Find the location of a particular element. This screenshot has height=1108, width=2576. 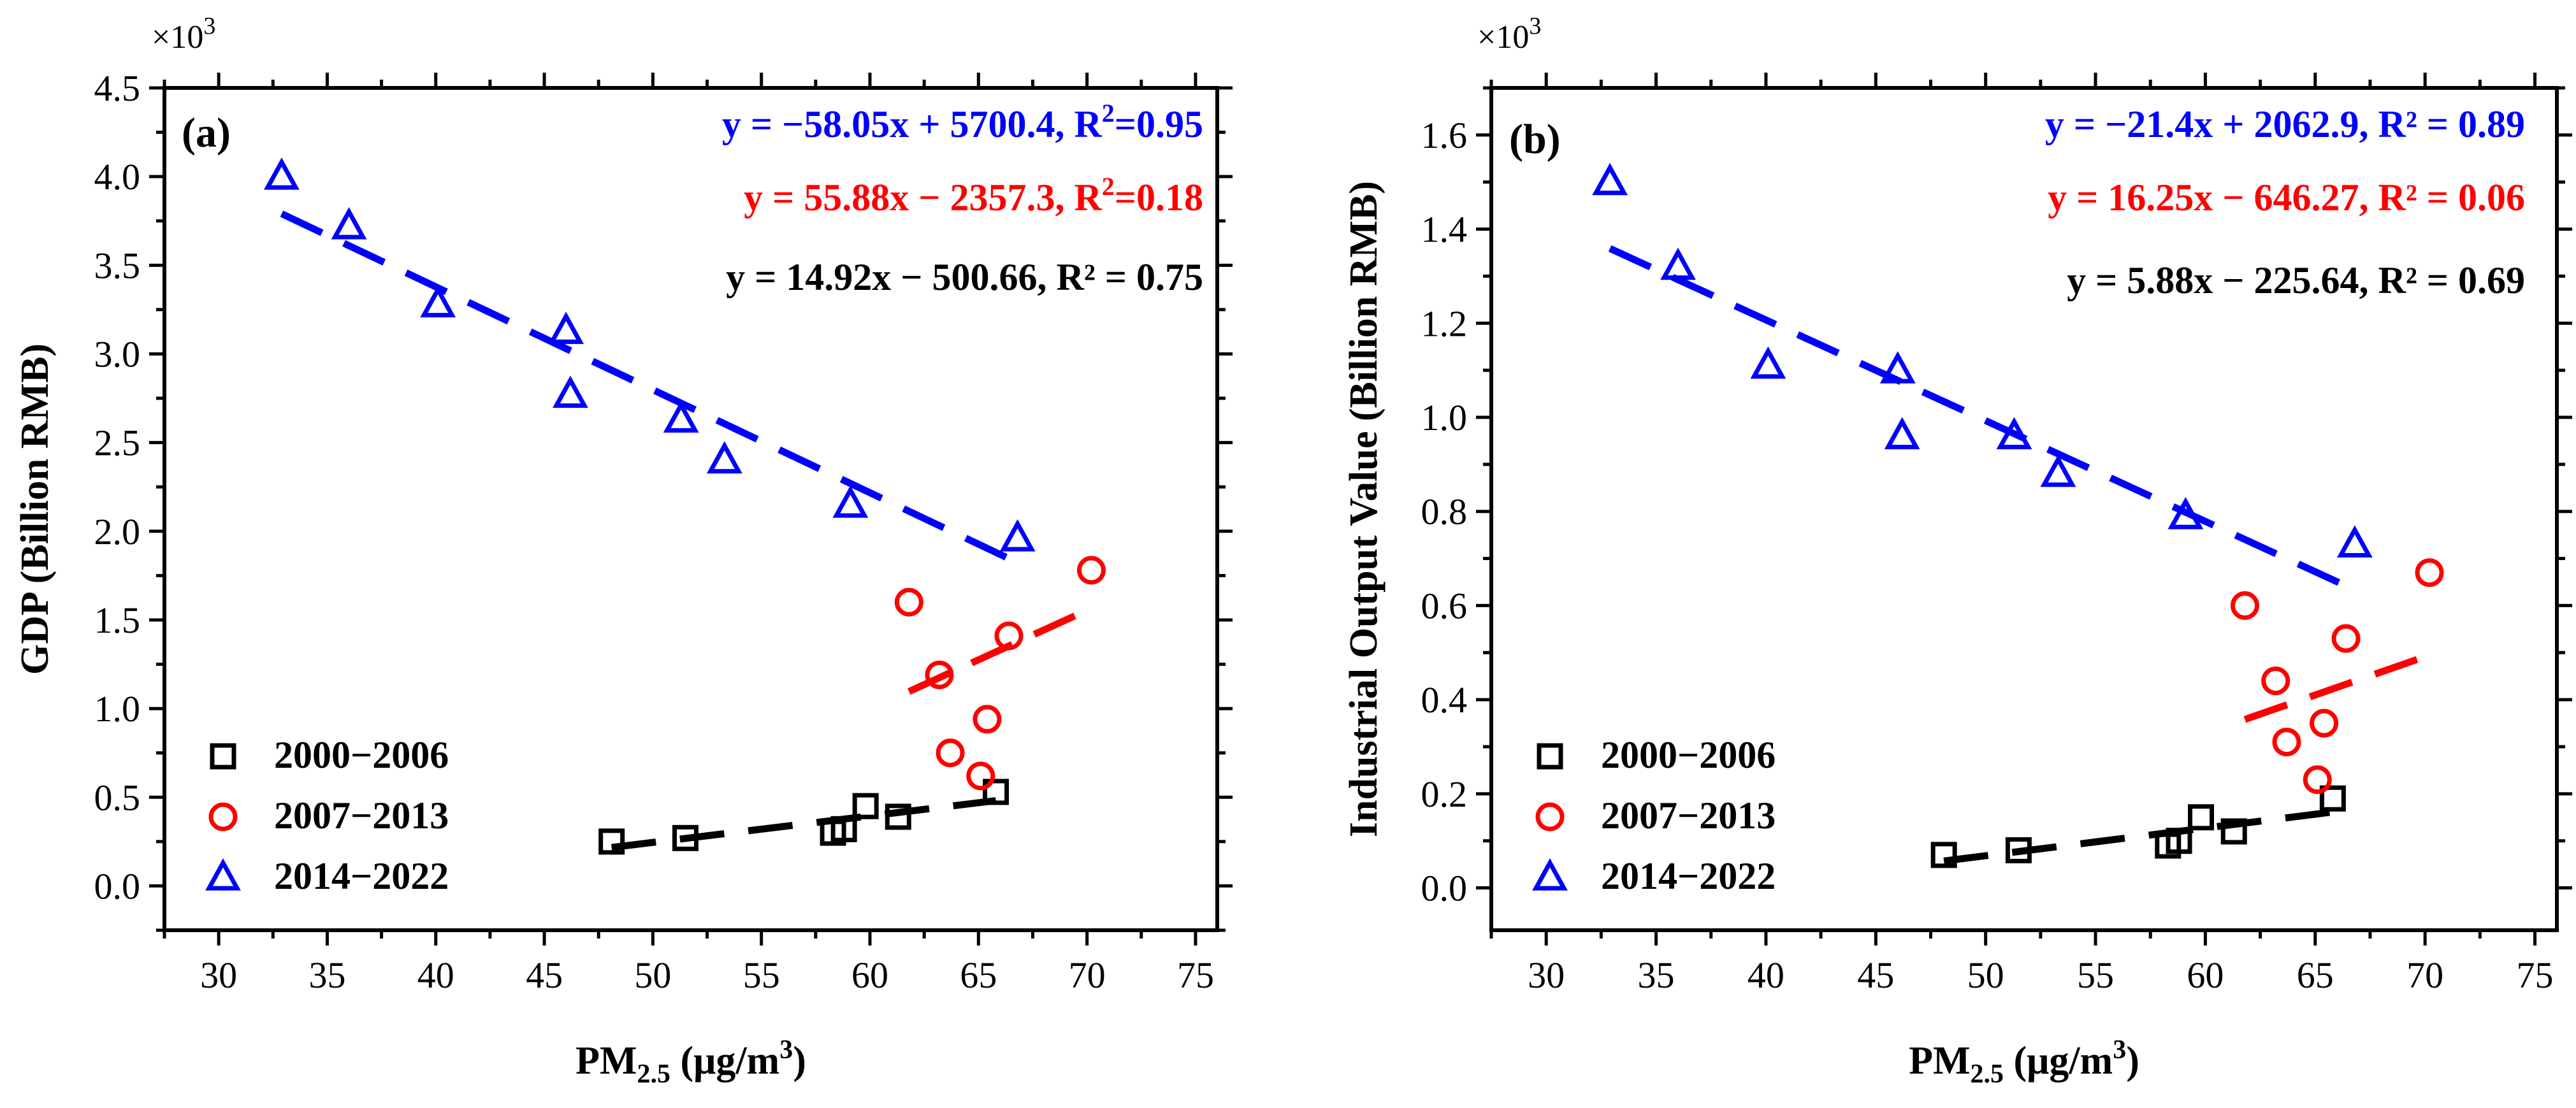

y-tick-label: 1.4 is located at coordinates (1444, 229).